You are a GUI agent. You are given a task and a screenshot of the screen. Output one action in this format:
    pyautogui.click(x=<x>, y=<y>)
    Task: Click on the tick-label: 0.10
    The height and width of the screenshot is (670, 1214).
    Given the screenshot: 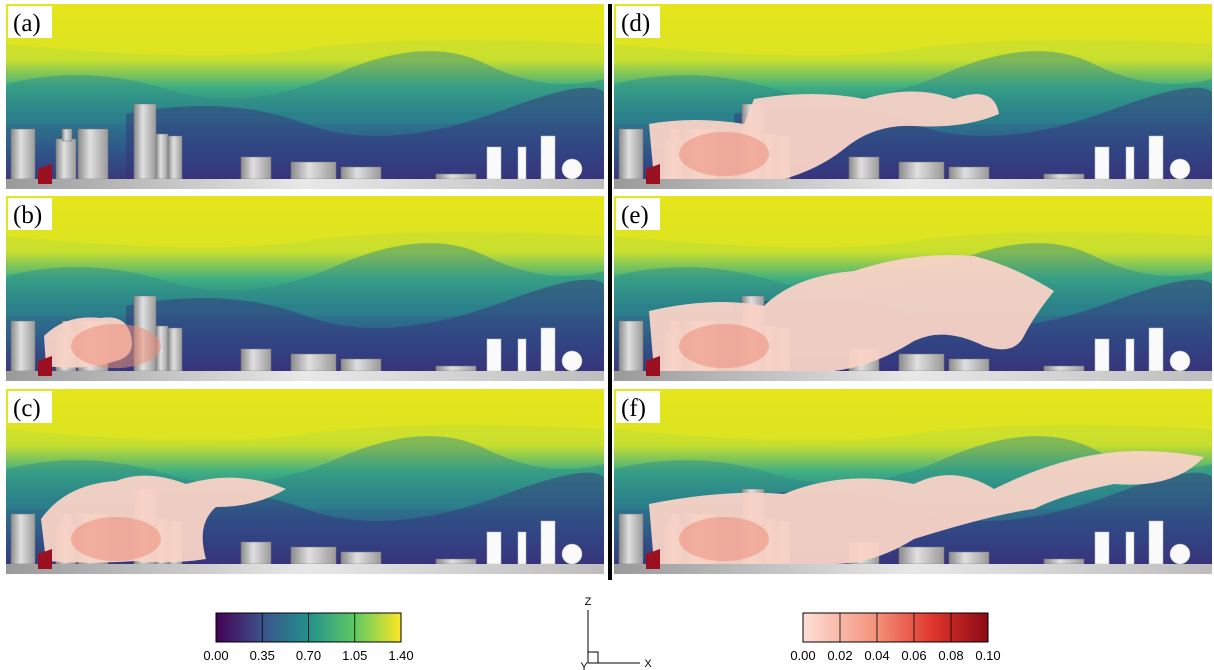 What is the action you would take?
    pyautogui.click(x=987, y=655)
    